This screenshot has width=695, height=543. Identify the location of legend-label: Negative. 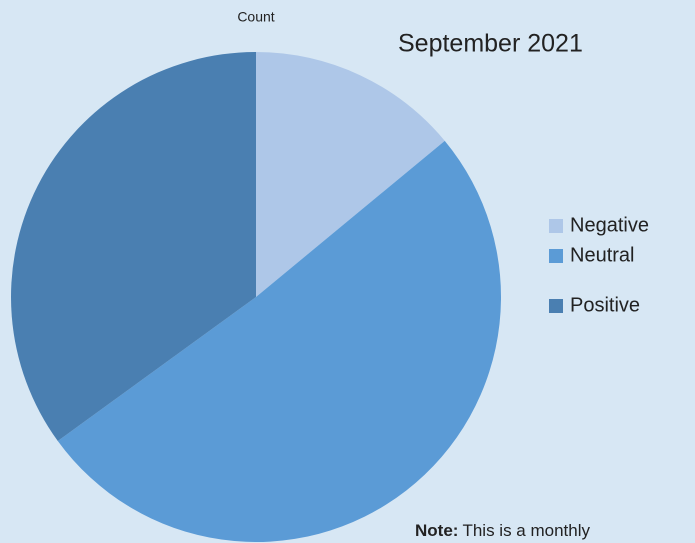
(609, 225).